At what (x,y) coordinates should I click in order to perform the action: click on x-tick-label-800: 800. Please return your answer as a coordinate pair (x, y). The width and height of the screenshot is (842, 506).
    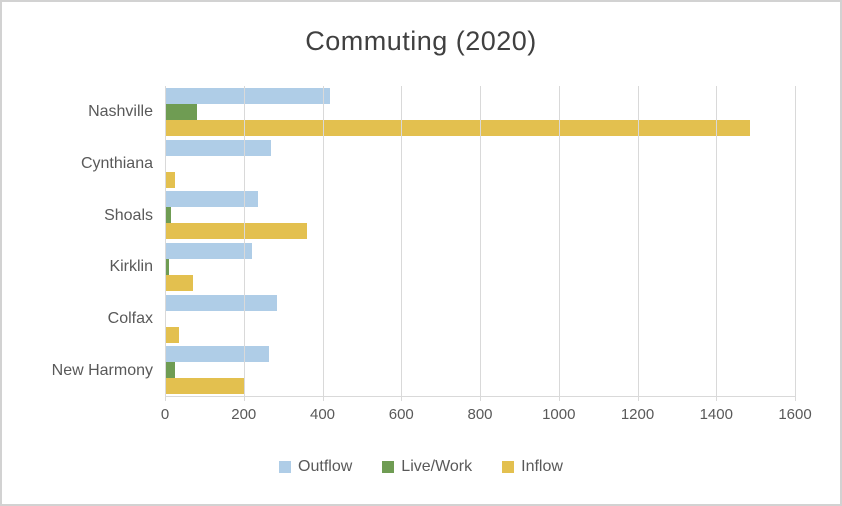
    Looking at the image, I should click on (480, 414).